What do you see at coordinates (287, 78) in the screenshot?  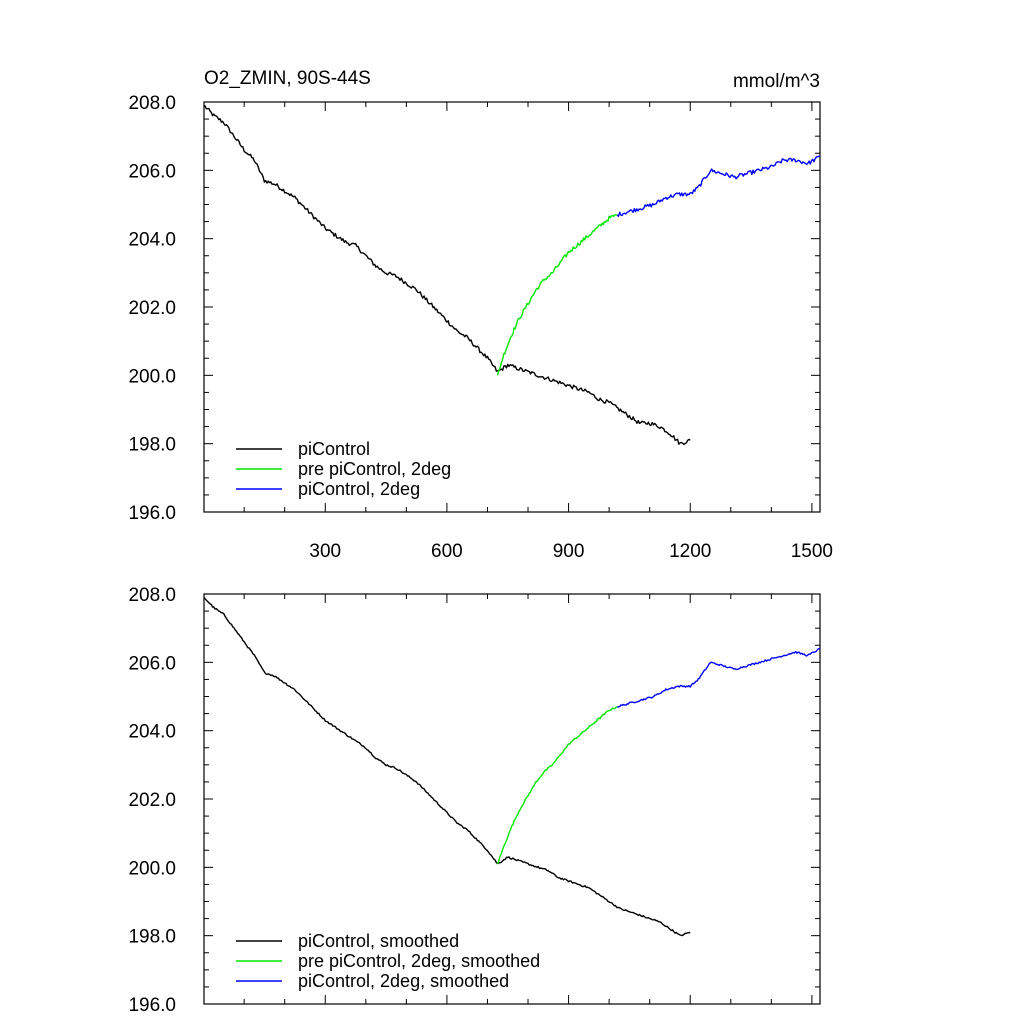 I see `chart-title: O2_ZMIN, 90S-44S` at bounding box center [287, 78].